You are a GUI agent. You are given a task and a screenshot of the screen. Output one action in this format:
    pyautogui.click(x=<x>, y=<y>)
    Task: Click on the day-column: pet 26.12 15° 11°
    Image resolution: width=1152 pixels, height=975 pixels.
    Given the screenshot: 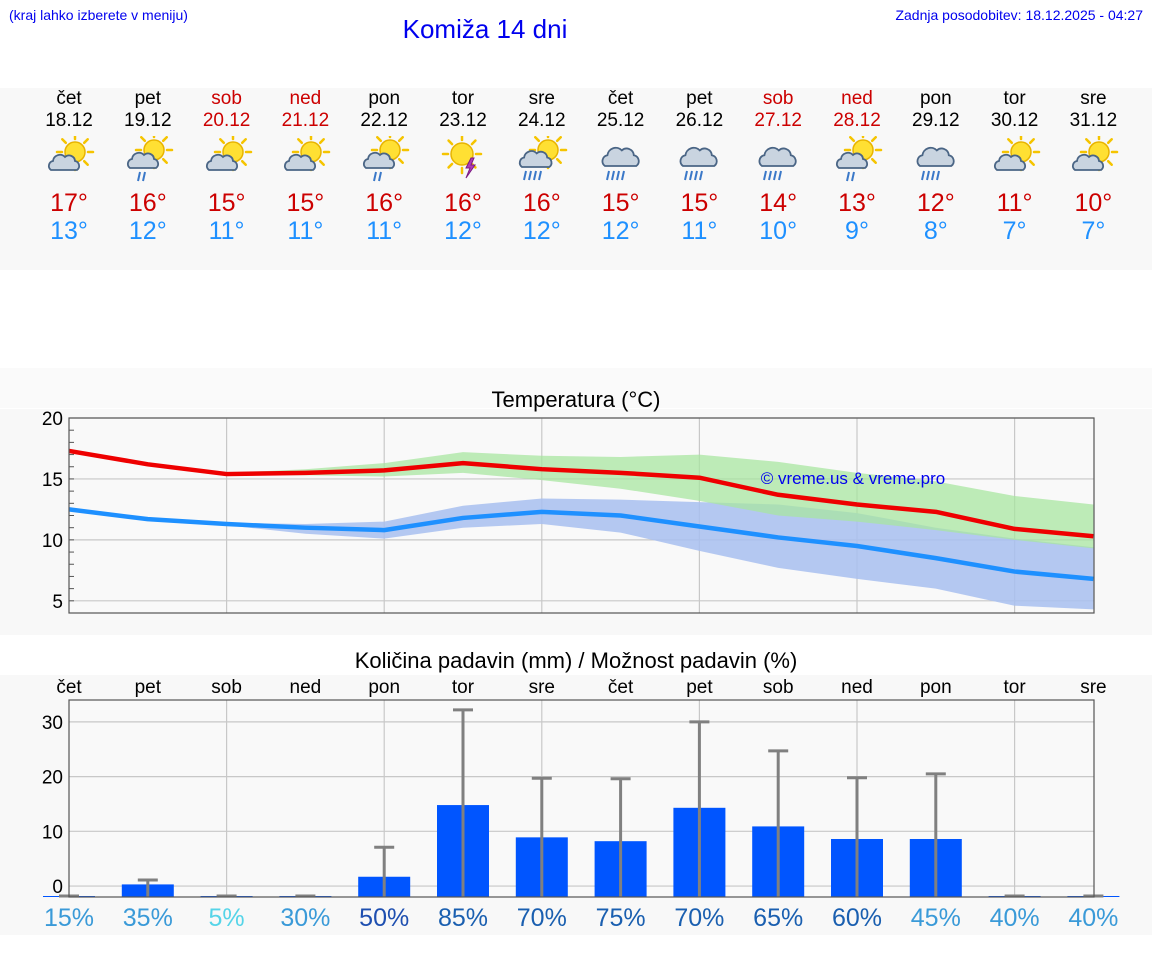 What is the action you would take?
    pyautogui.click(x=699, y=166)
    